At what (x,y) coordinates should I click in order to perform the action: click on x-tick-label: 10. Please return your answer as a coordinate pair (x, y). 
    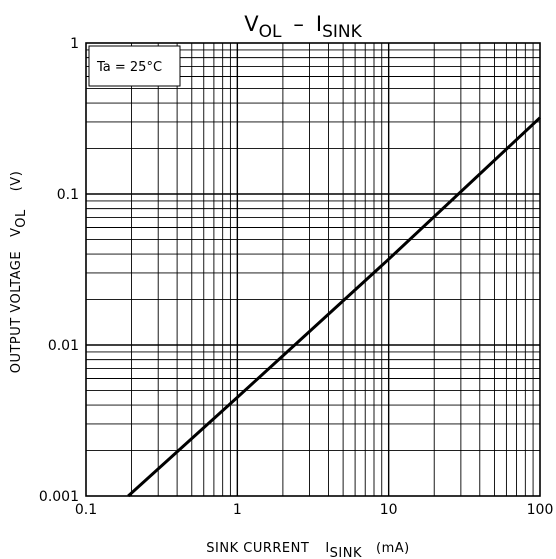
    Looking at the image, I should click on (389, 510).